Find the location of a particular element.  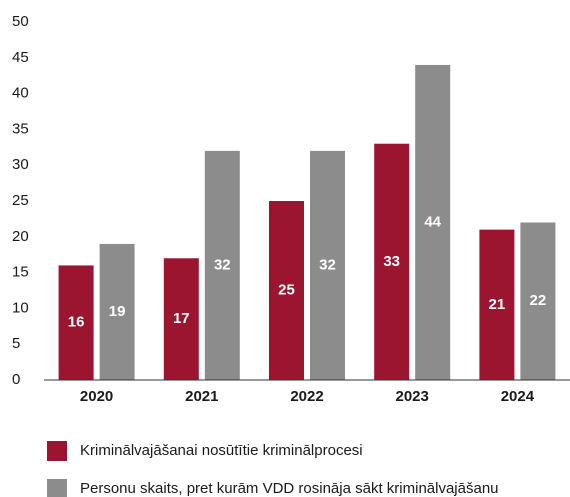

y-tick-label: 20 is located at coordinates (20, 236).